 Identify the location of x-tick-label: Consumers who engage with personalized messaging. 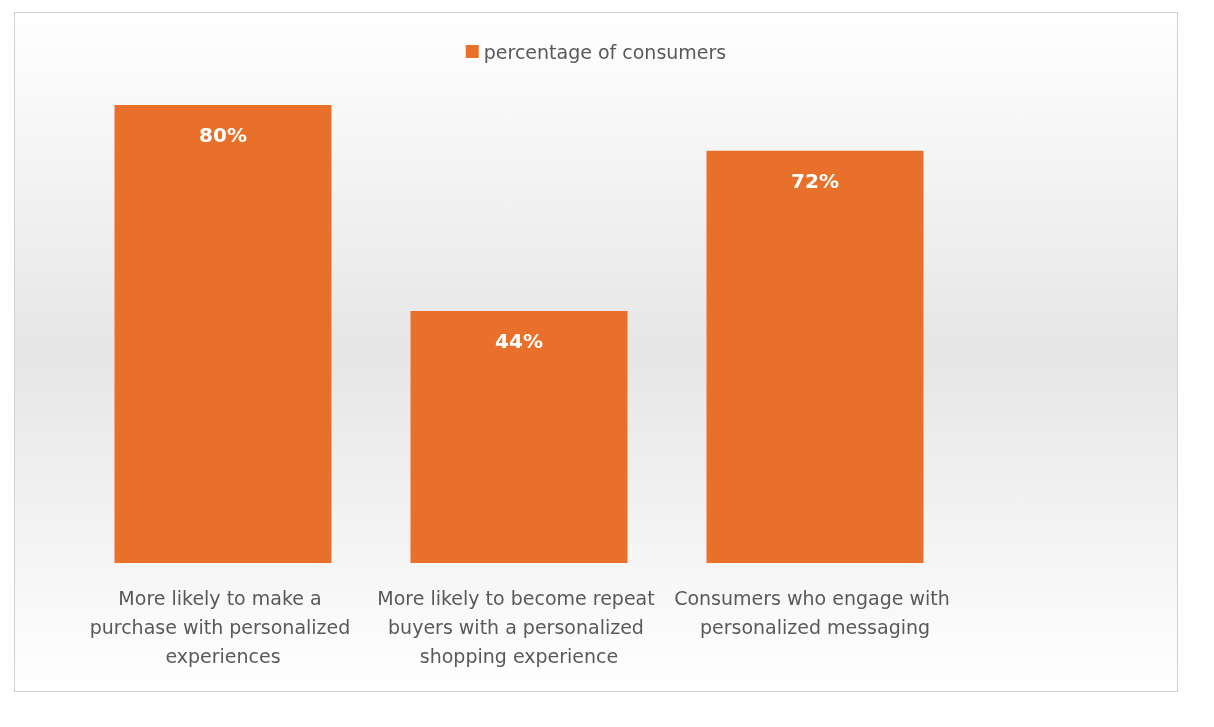
(815, 612).